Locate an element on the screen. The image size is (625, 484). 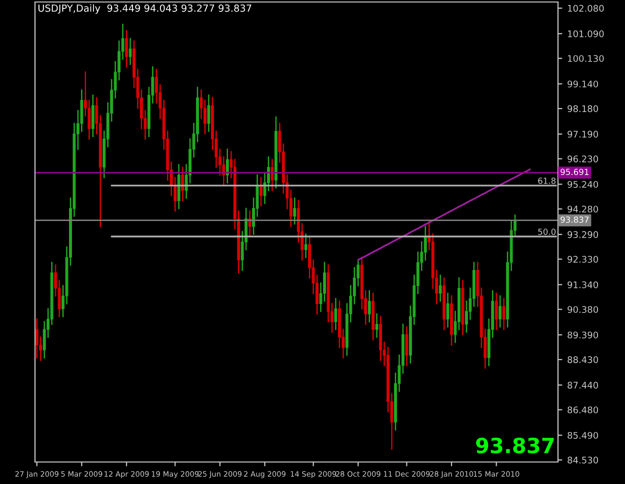
line-series is located at coordinates (444, 214).